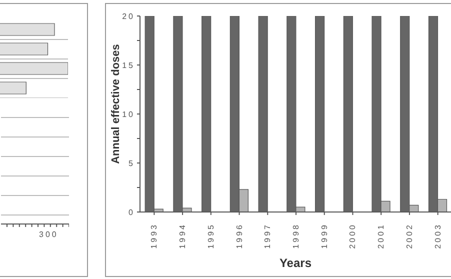  What do you see at coordinates (131, 212) in the screenshot?
I see `y-tick-label: 0` at bounding box center [131, 212].